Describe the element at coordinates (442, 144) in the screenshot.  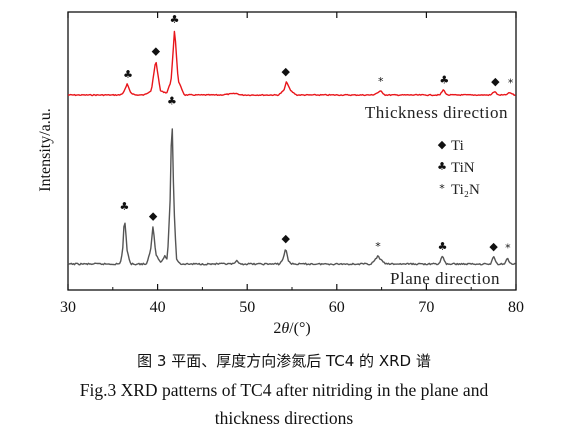
I see `legend-symbol: ◆` at that location.